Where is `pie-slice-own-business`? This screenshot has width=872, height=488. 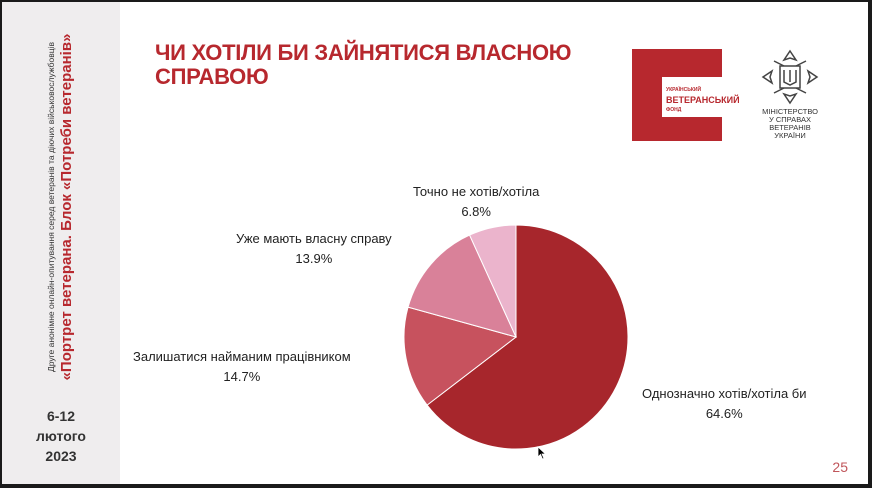
pie-slice-own-business is located at coordinates (462, 286).